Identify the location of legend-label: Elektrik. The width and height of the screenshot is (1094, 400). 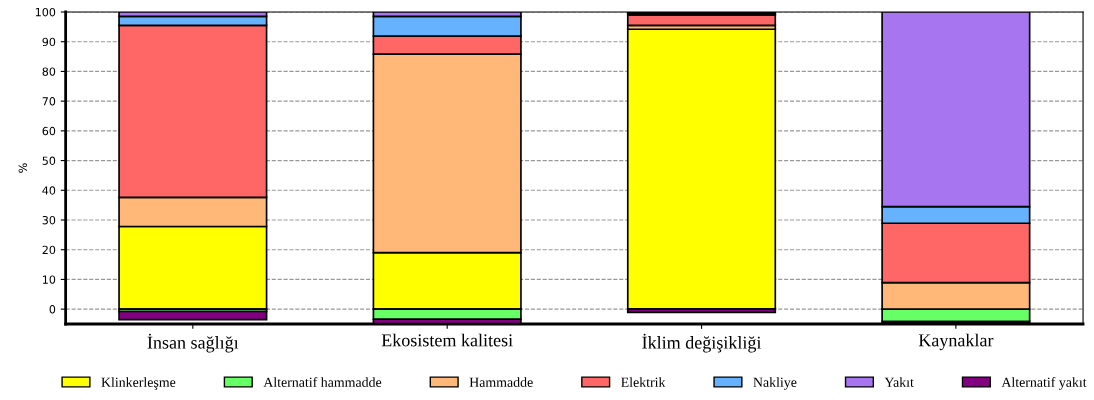
(643, 382).